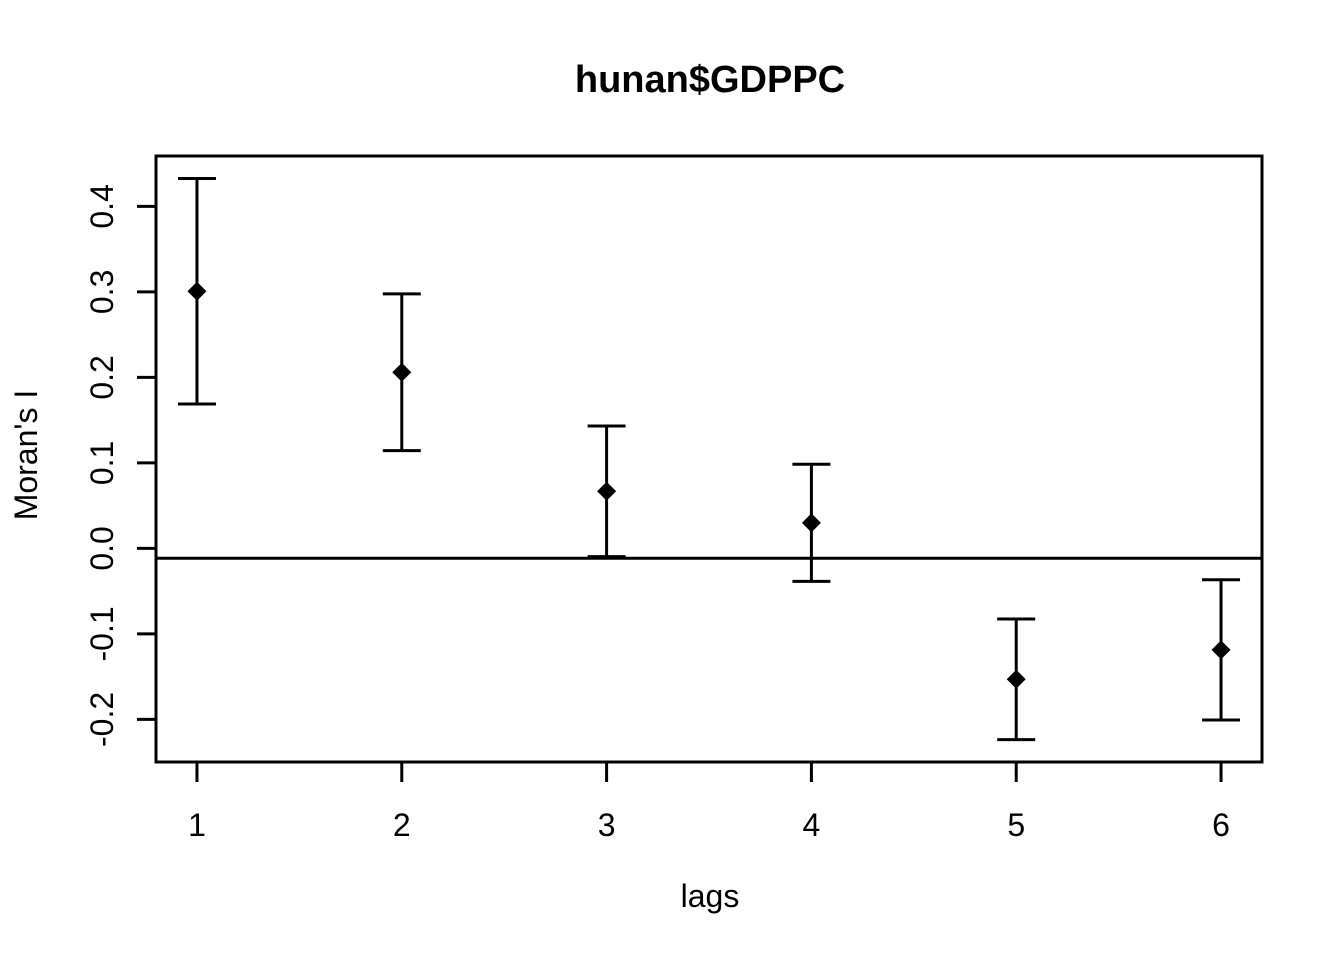  What do you see at coordinates (102, 463) in the screenshot?
I see `y-tick-label: 0.1` at bounding box center [102, 463].